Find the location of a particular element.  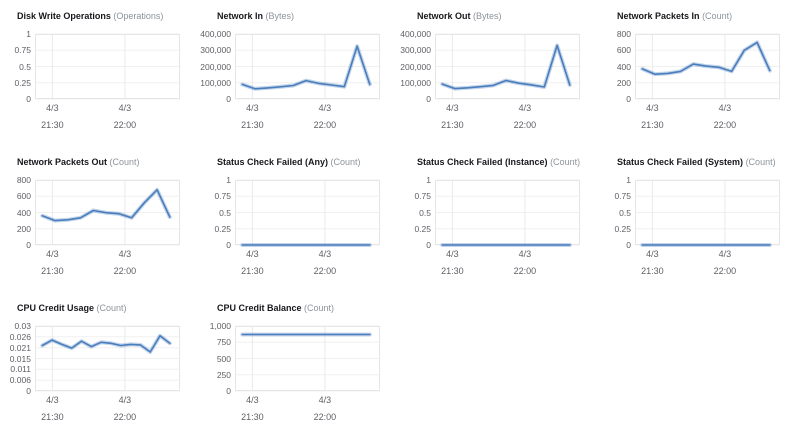

y-axis-tick-label: 100,000 is located at coordinates (215, 82).